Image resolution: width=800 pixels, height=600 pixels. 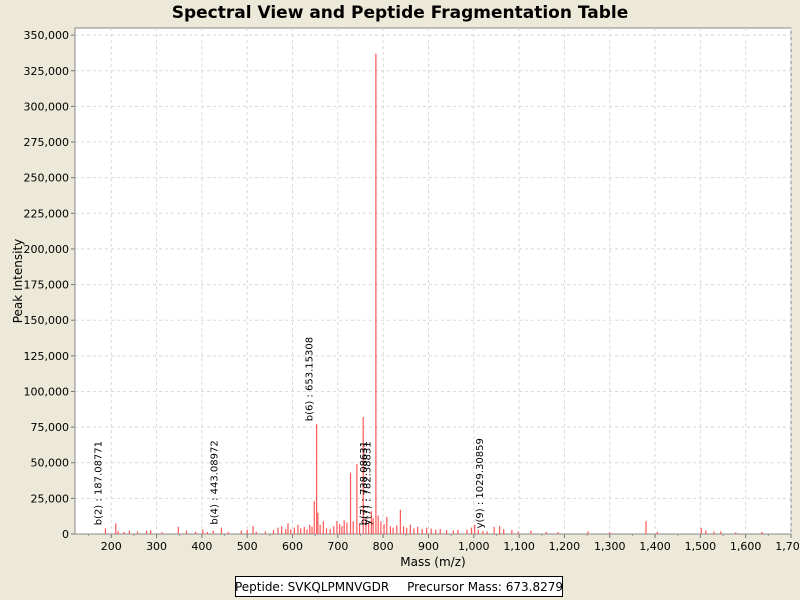 What do you see at coordinates (47, 213) in the screenshot?
I see `y-tick-label: 225,000` at bounding box center [47, 213].